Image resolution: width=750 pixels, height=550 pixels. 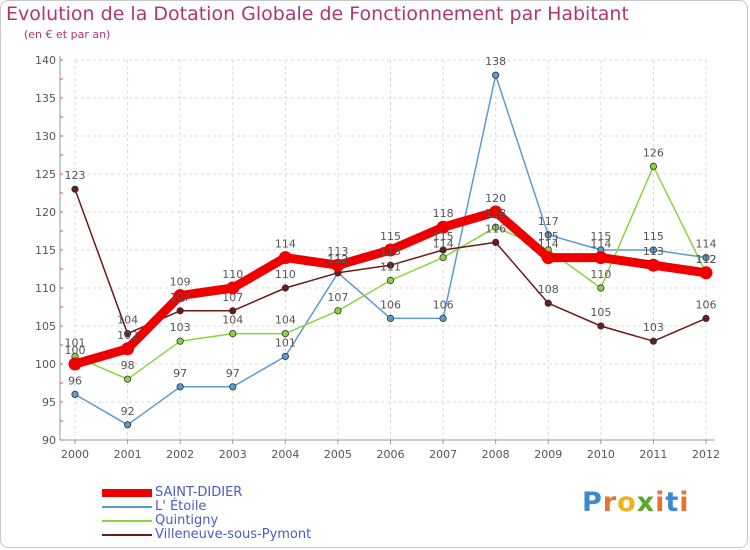 What do you see at coordinates (548, 454) in the screenshot?
I see `x-tick-label: 2009` at bounding box center [548, 454].